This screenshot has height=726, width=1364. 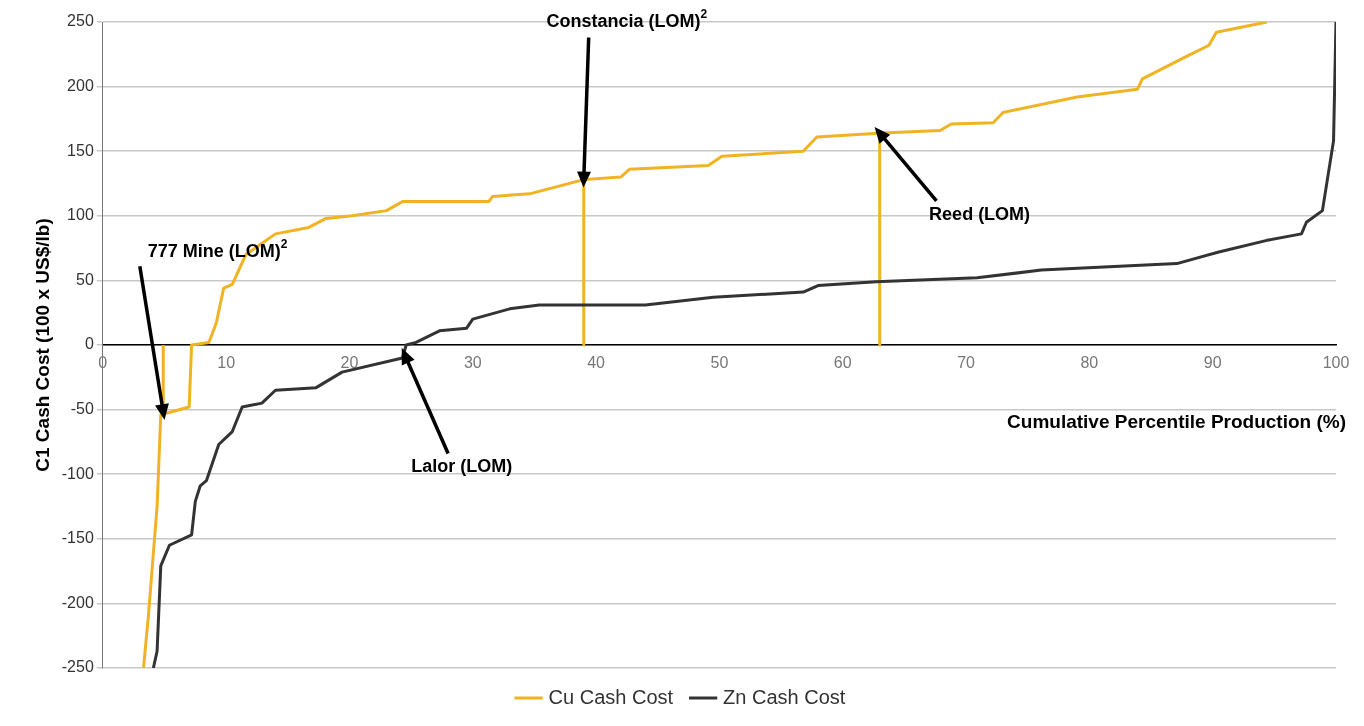 What do you see at coordinates (1212, 363) in the screenshot?
I see `x-tick-label: 90` at bounding box center [1212, 363].